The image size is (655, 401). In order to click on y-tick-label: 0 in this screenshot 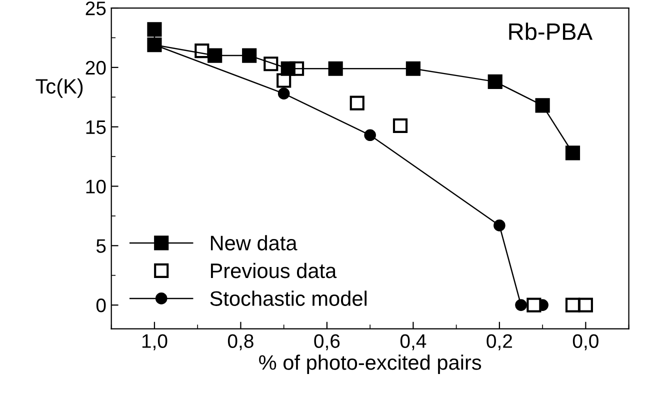, I will do `click(101, 305)`.